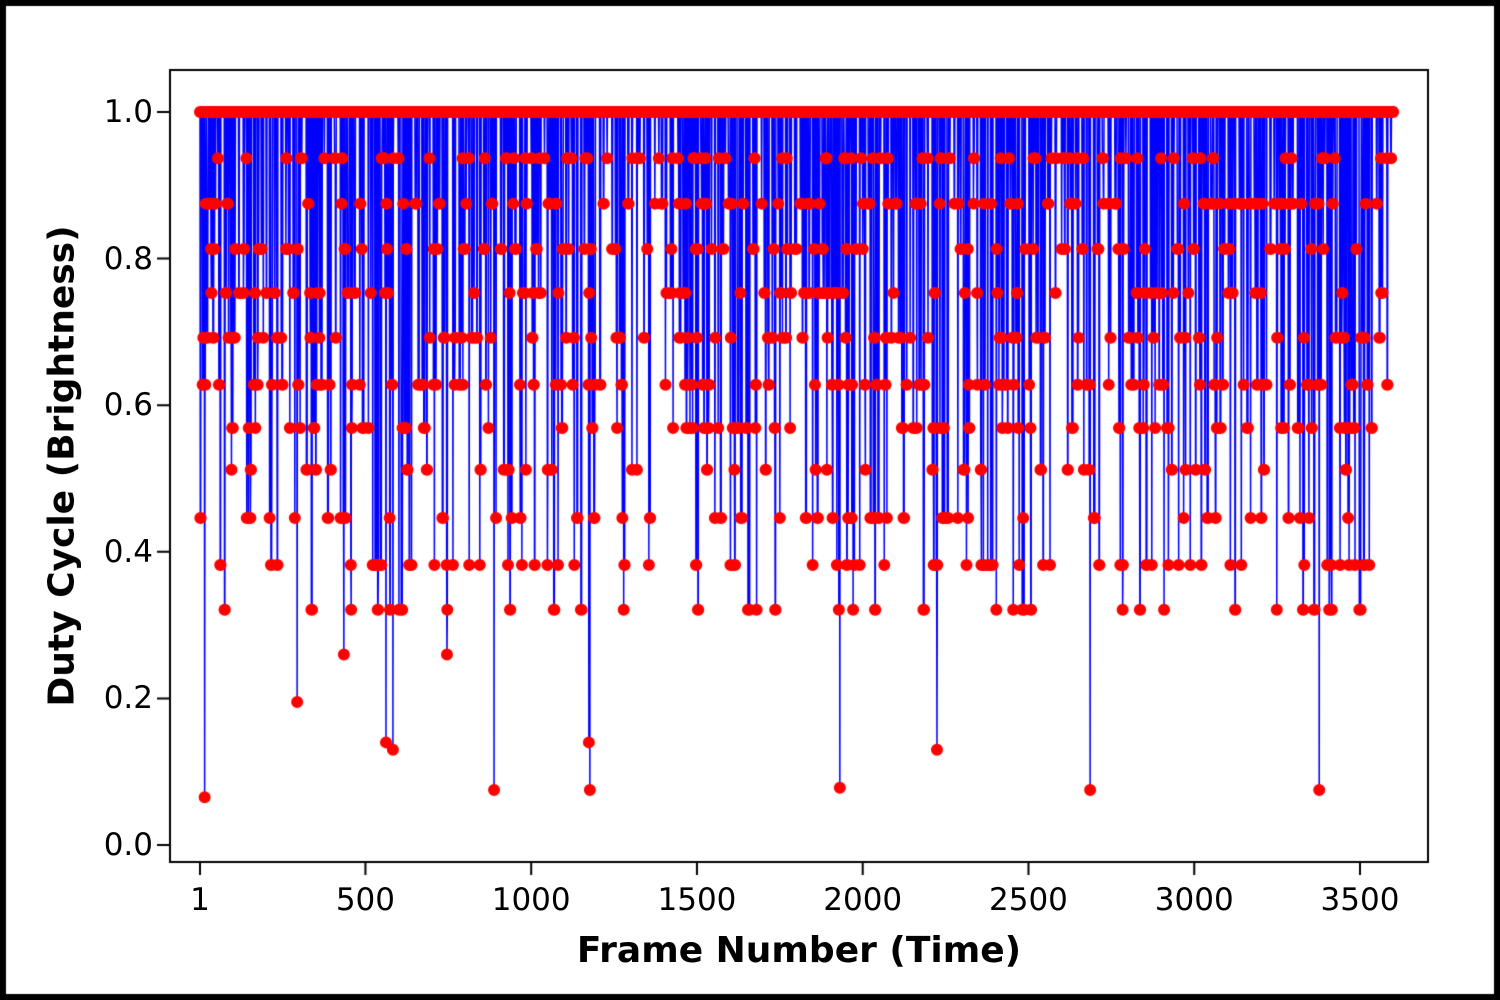  I want to click on x-axis-title: Frame Number (Time), so click(799, 950).